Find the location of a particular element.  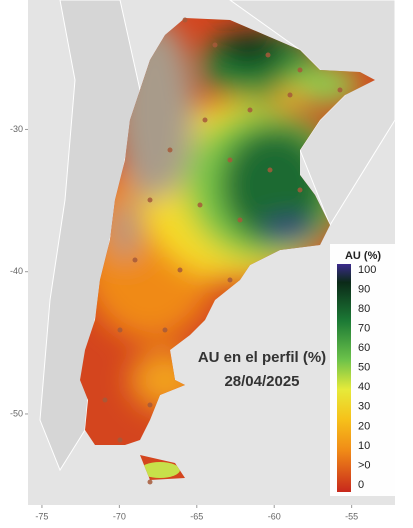

x-tick-label: -70 is located at coordinates (119, 516).